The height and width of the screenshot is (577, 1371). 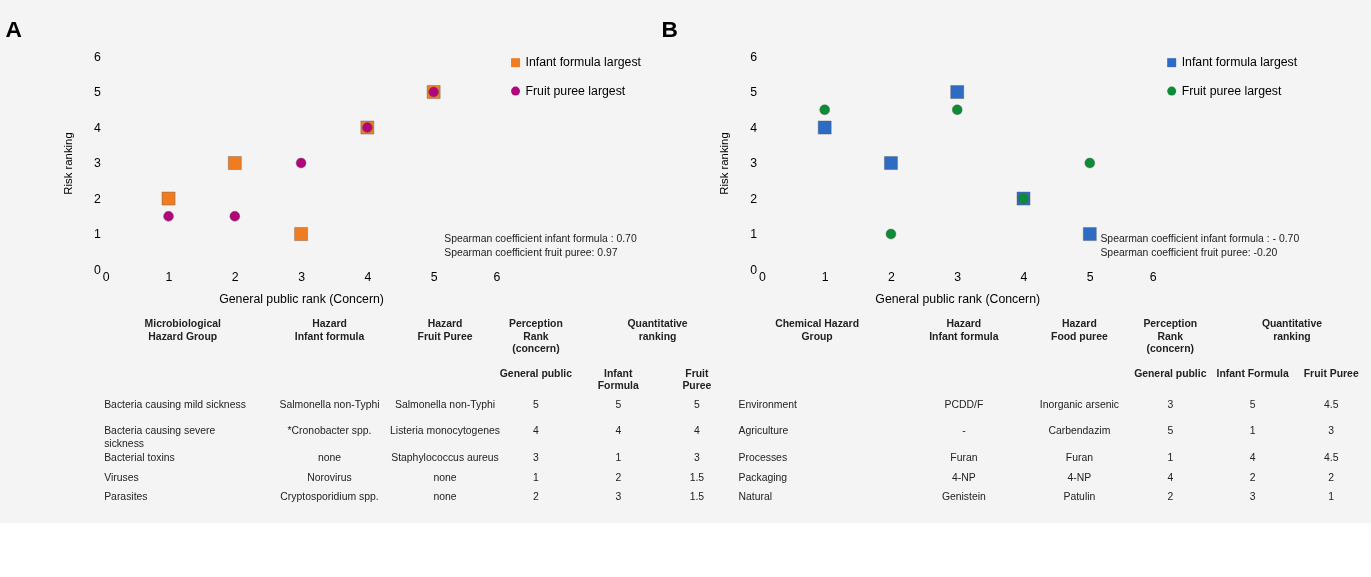 I want to click on annotation: Spearman coefficient fruit puree: -0.20, so click(x=1189, y=253).